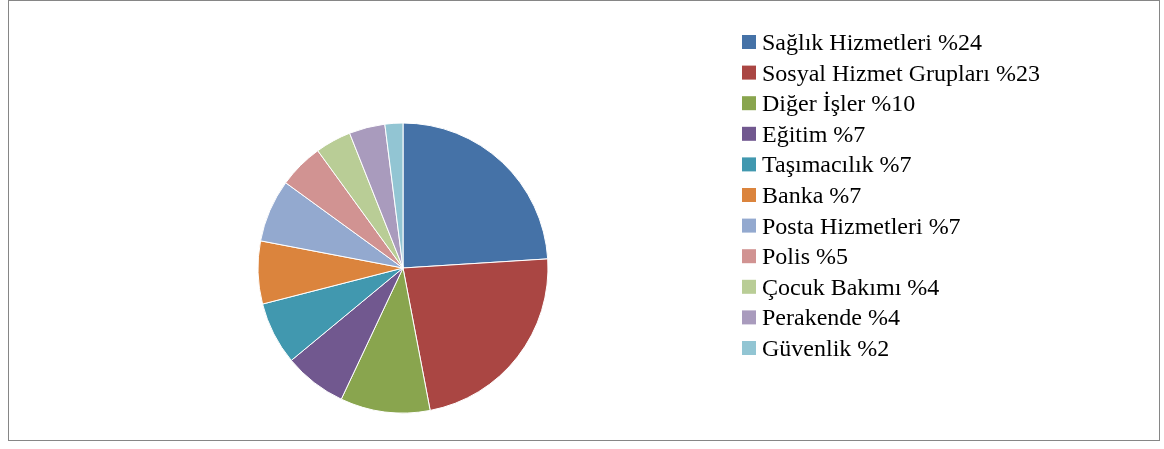 The height and width of the screenshot is (449, 1164). What do you see at coordinates (805, 256) in the screenshot?
I see `legend-label: Polis %5` at bounding box center [805, 256].